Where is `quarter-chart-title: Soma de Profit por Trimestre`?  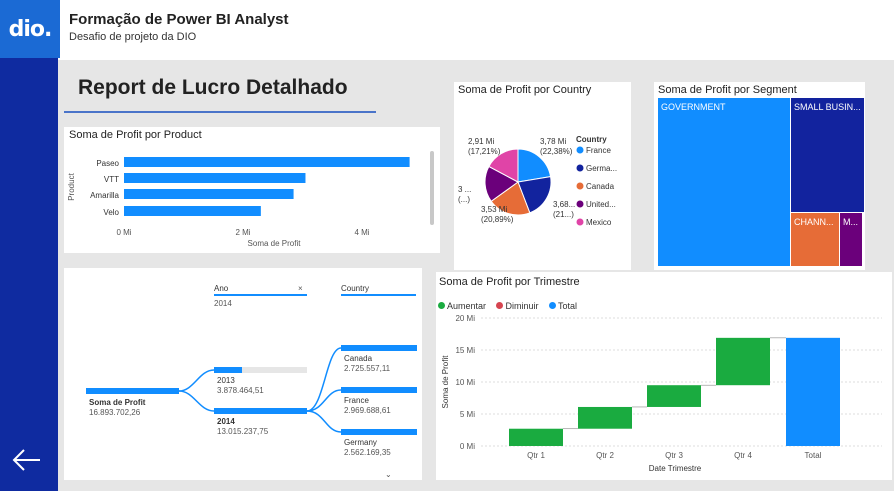 quarter-chart-title: Soma de Profit por Trimestre is located at coordinates (509, 282).